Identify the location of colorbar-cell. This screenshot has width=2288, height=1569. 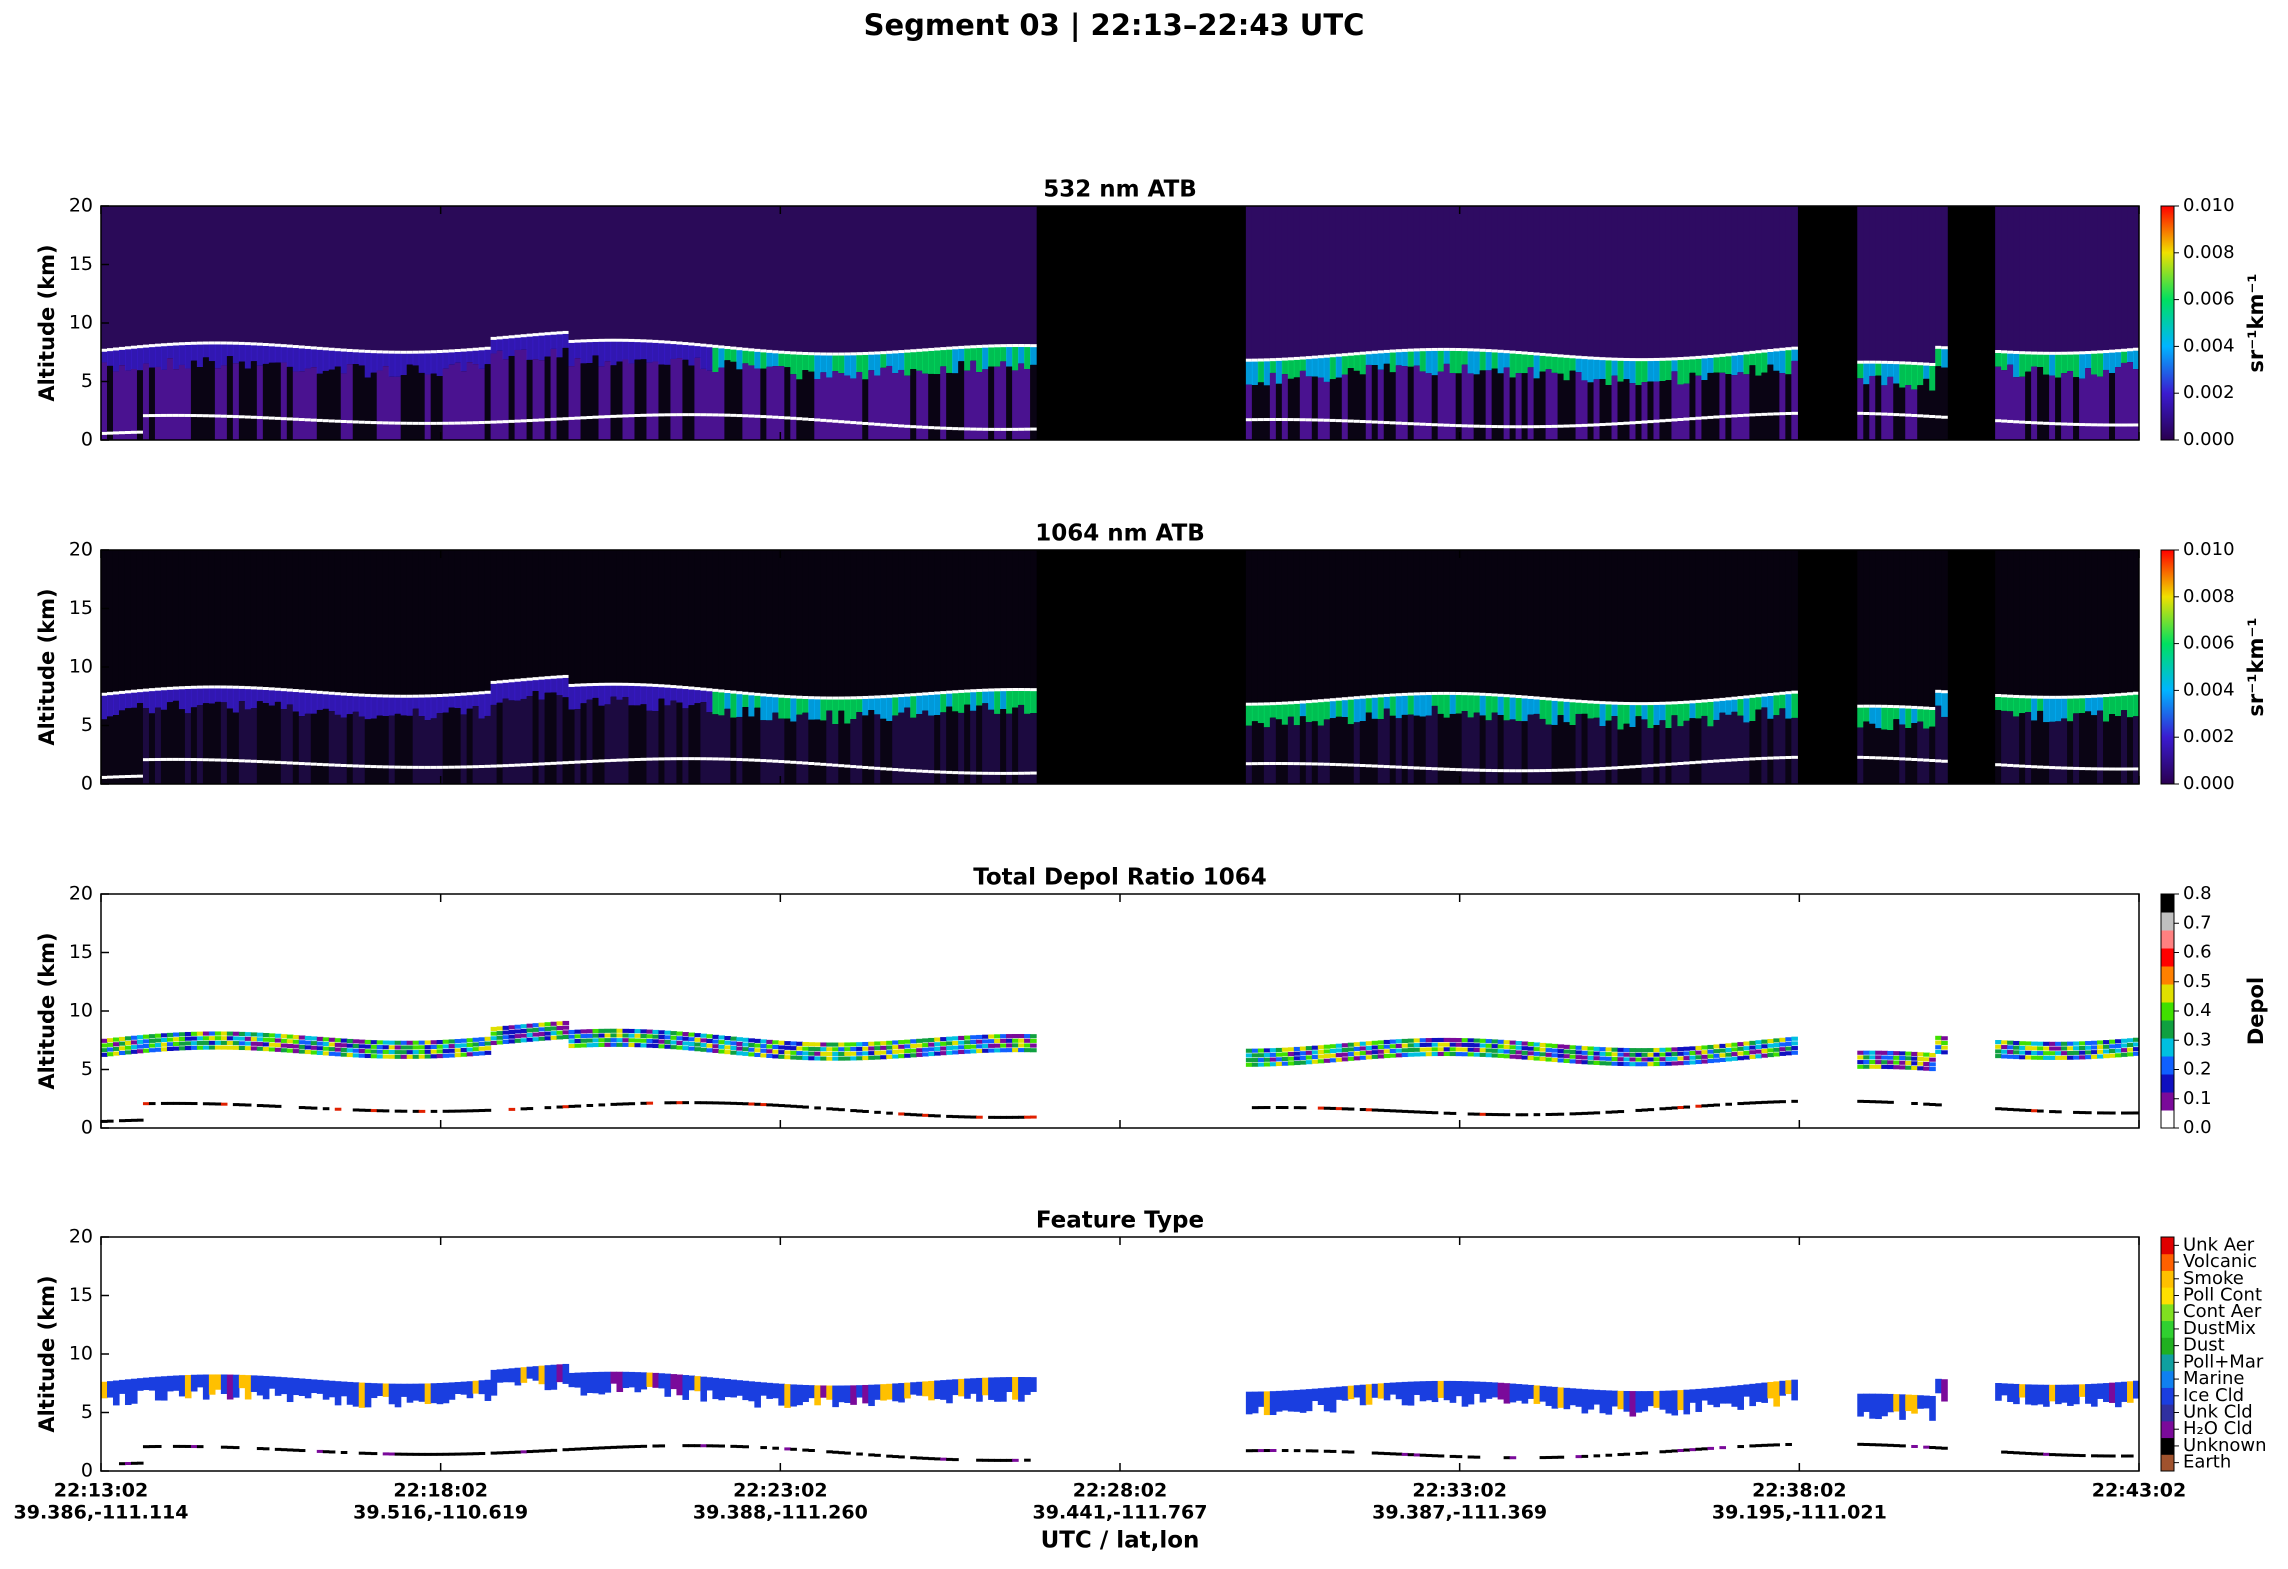
(2167, 1011).